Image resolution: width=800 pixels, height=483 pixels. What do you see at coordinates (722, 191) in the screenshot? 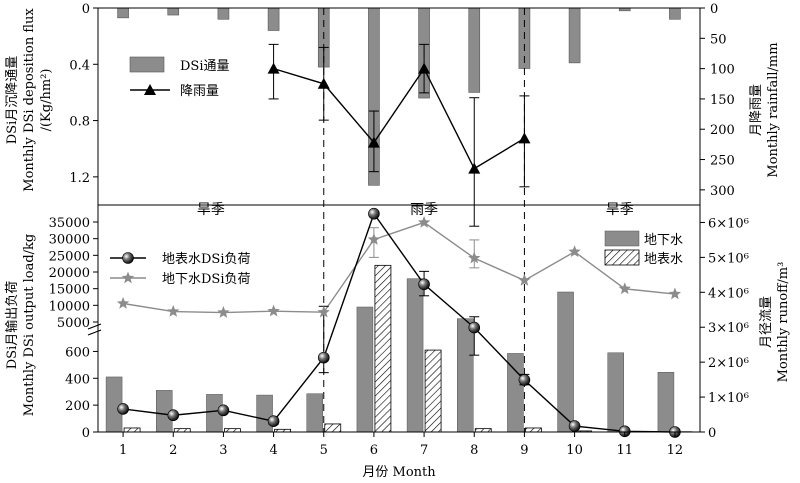
I see `top-right-tick-label-300: 300` at bounding box center [722, 191].